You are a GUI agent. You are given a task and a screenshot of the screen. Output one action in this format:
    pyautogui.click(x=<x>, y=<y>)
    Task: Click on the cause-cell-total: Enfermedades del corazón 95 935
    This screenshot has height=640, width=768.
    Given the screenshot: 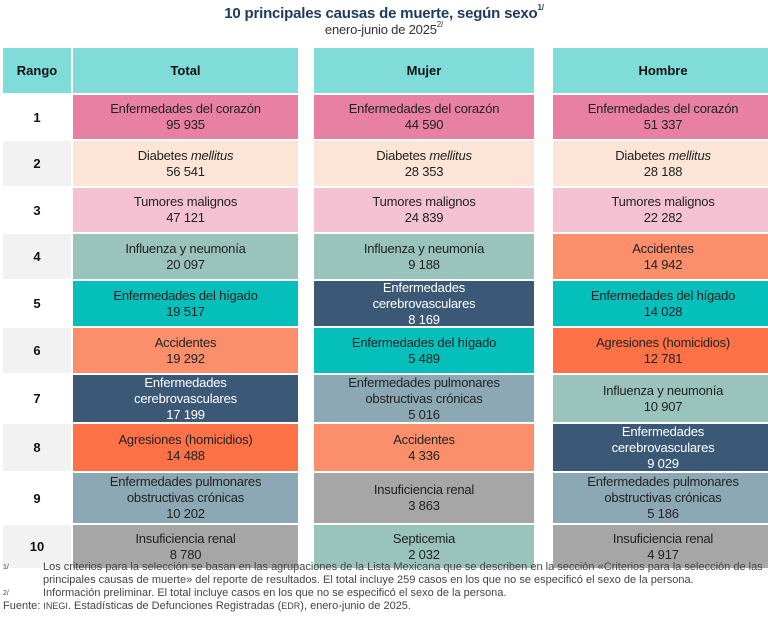 What is the action you would take?
    pyautogui.click(x=185, y=117)
    